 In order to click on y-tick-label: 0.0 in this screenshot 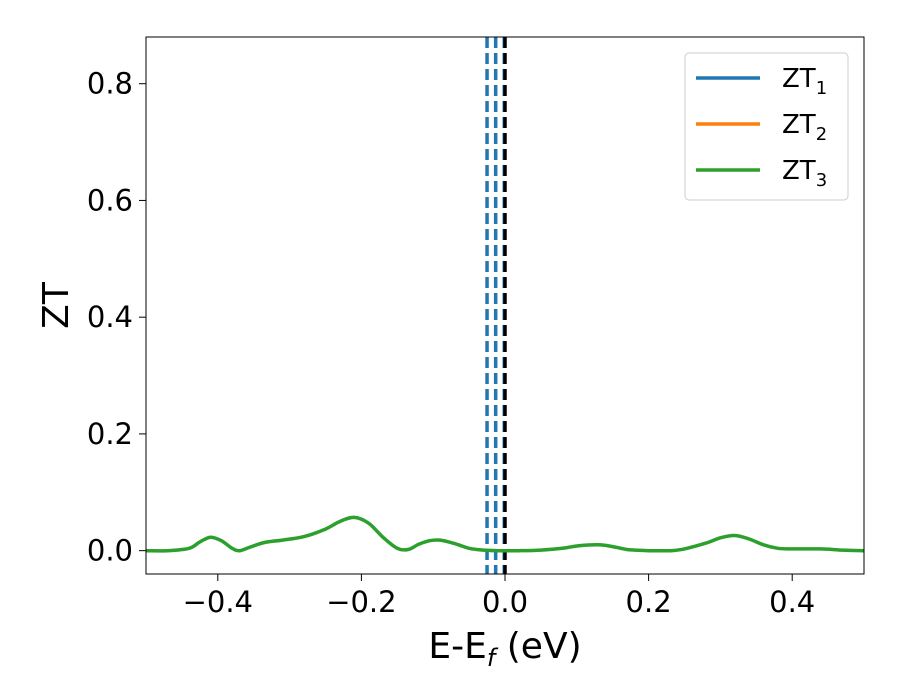, I will do `click(110, 551)`.